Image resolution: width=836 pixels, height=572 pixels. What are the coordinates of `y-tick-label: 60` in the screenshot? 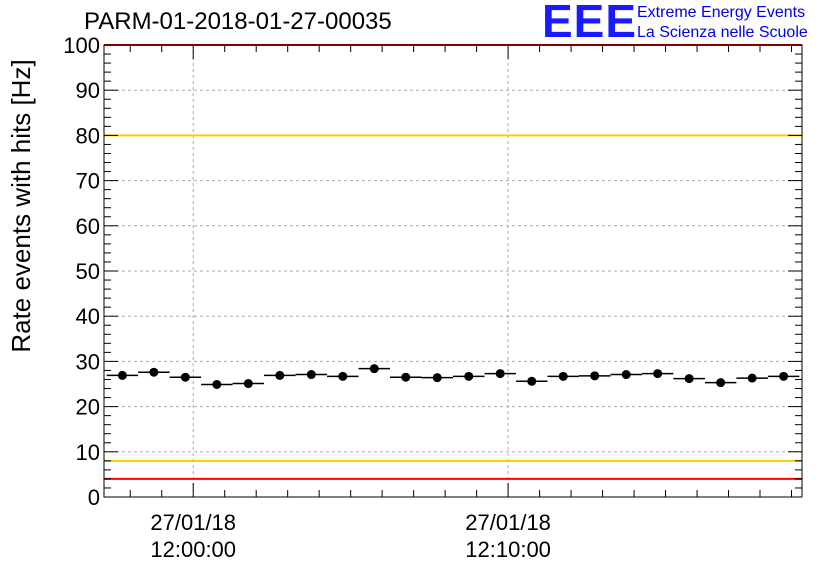 It's located at (88, 226).